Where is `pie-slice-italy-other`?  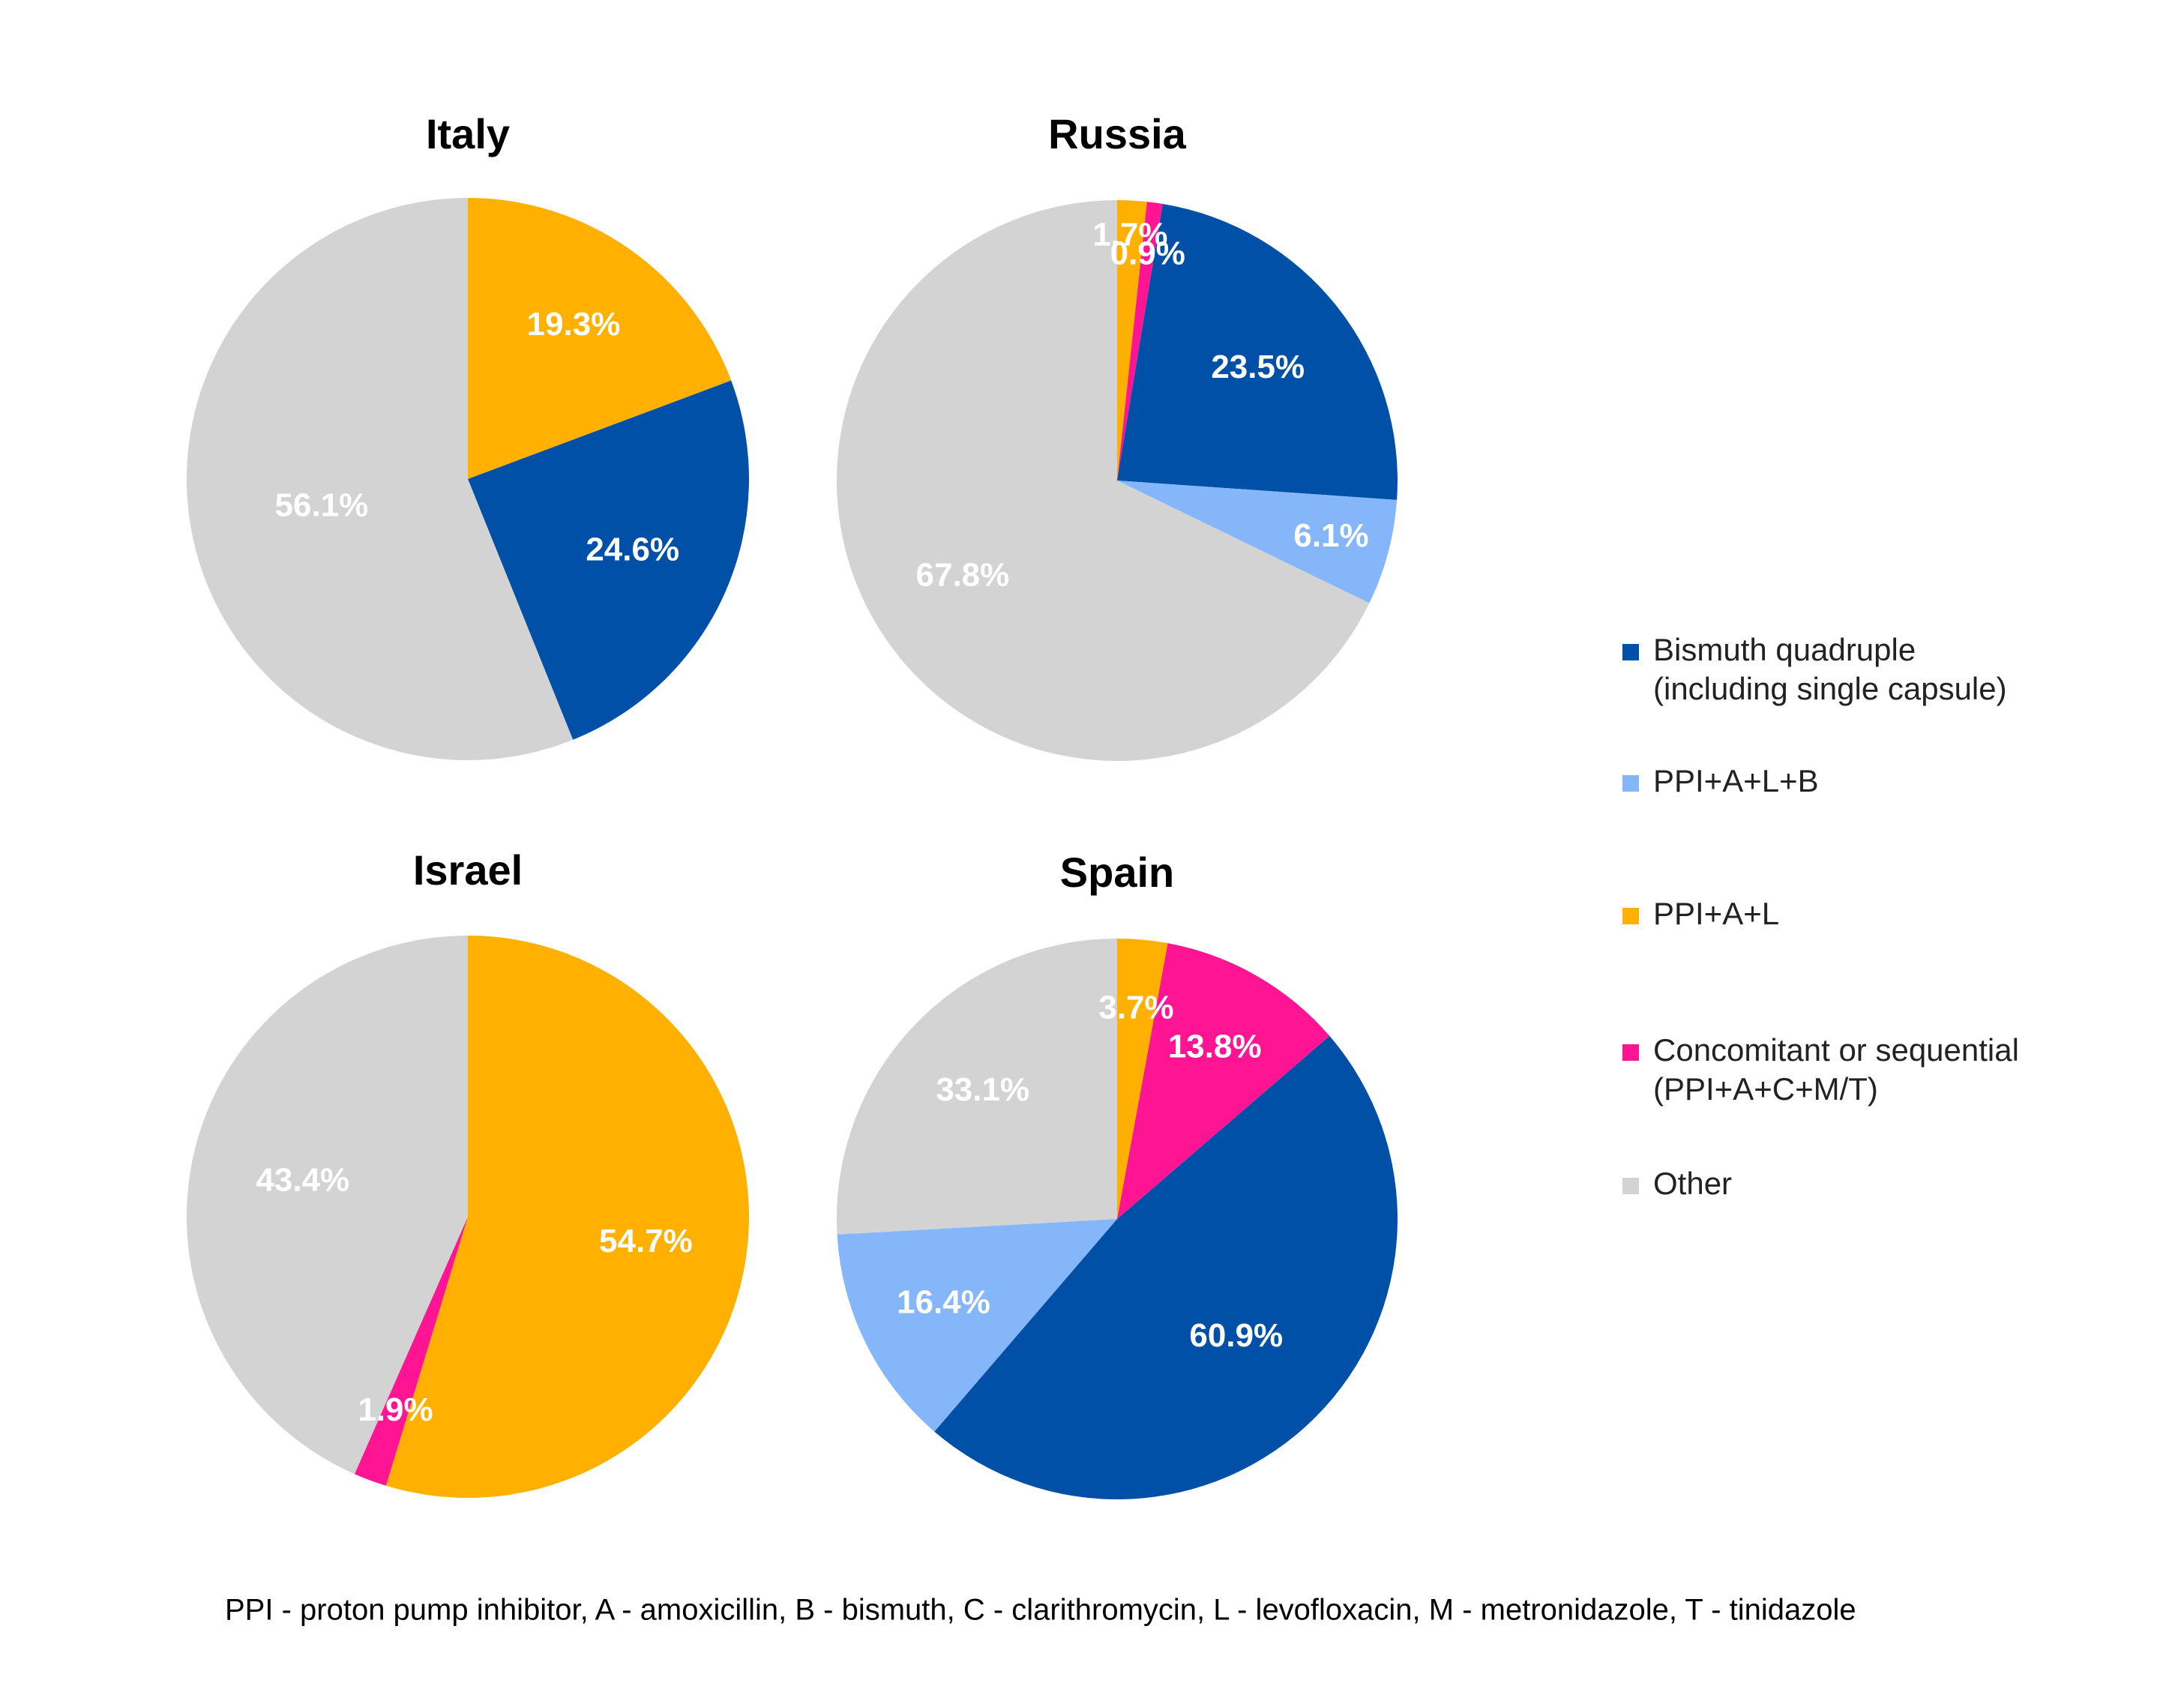
pie-slice-italy-other is located at coordinates (380, 479).